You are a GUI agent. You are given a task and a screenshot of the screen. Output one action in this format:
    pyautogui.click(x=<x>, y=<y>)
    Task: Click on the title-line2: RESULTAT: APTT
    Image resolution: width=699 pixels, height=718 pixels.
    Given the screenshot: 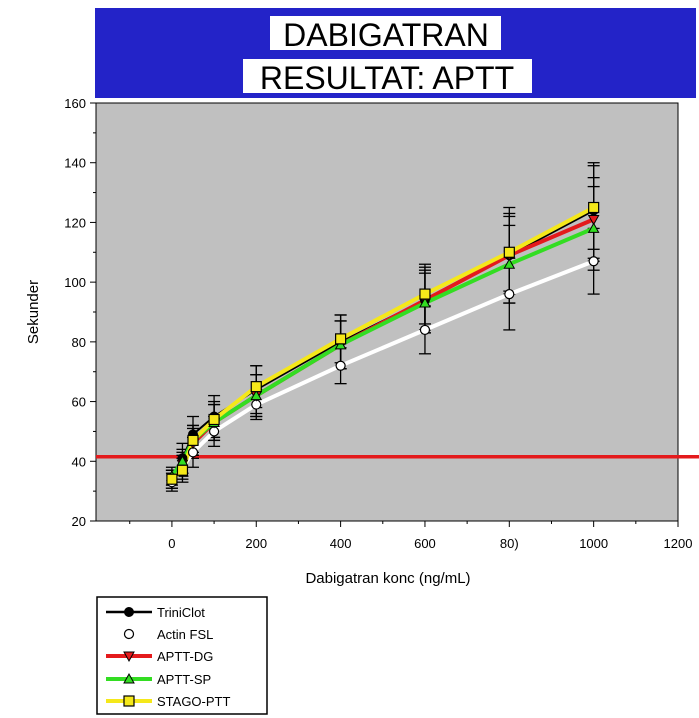 What is the action you would take?
    pyautogui.click(x=387, y=78)
    